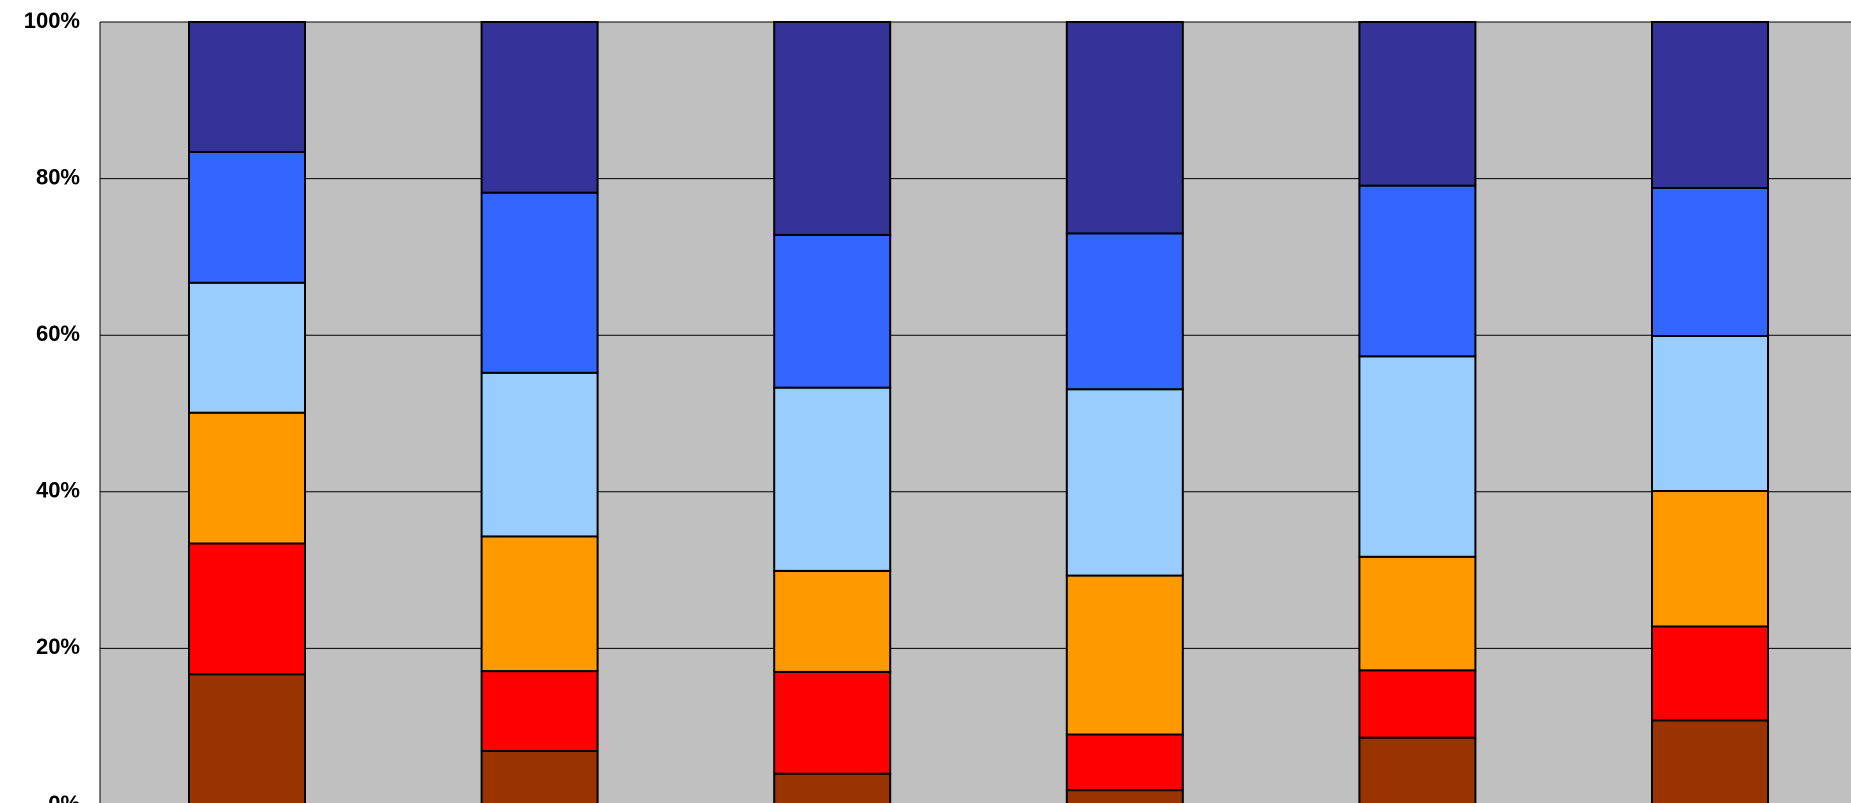 Image resolution: width=1851 pixels, height=803 pixels. Describe the element at coordinates (52, 20) in the screenshot. I see `y-tick-label: 100%` at that location.